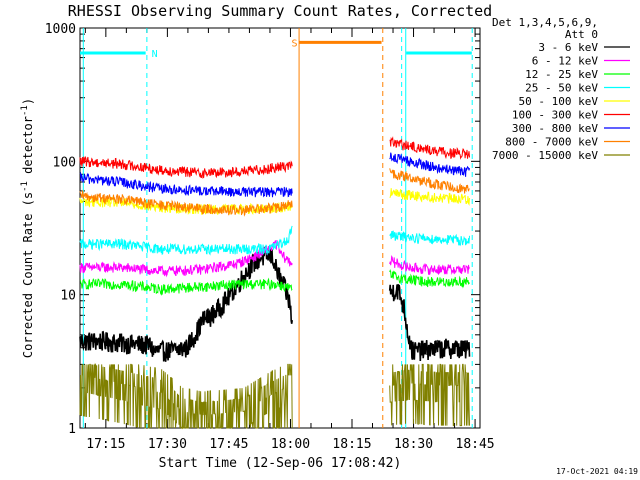 The width and height of the screenshot is (640, 480). What do you see at coordinates (555, 128) in the screenshot?
I see `legend-entry-label: 300 - 800 keV` at bounding box center [555, 128].